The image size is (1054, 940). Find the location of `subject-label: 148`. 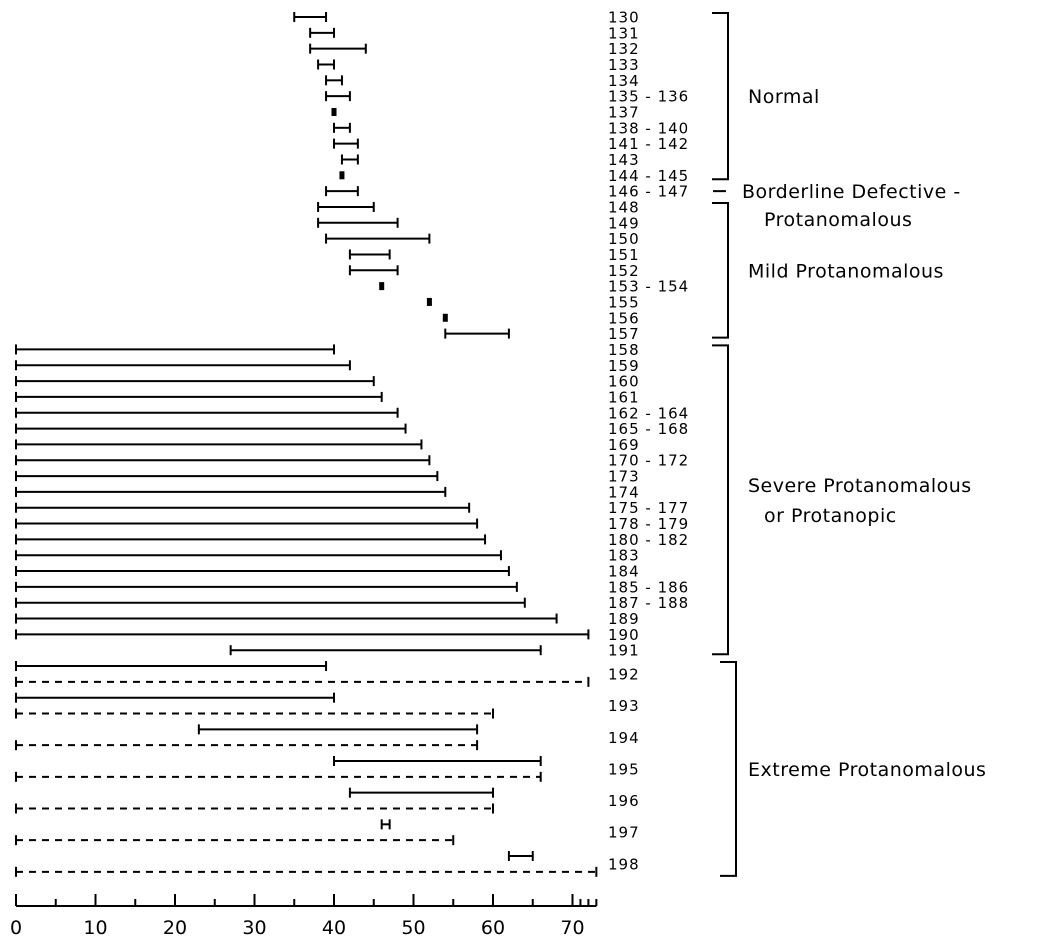

subject-label: 148 is located at coordinates (624, 207).